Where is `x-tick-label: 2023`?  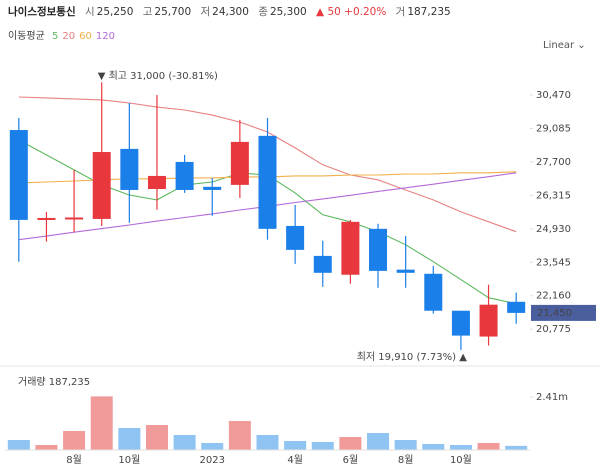 x-tick-label: 2023 is located at coordinates (212, 460).